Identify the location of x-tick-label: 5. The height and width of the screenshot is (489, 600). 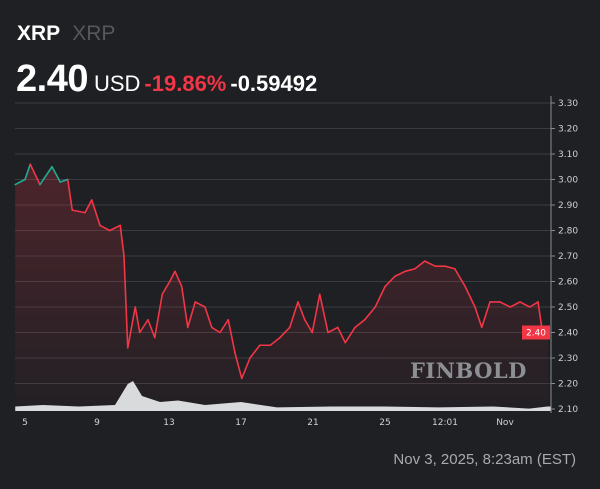
(25, 423).